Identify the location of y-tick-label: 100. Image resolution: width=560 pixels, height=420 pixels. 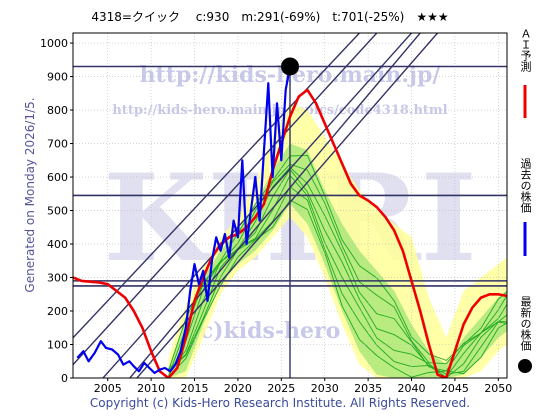
(57, 345).